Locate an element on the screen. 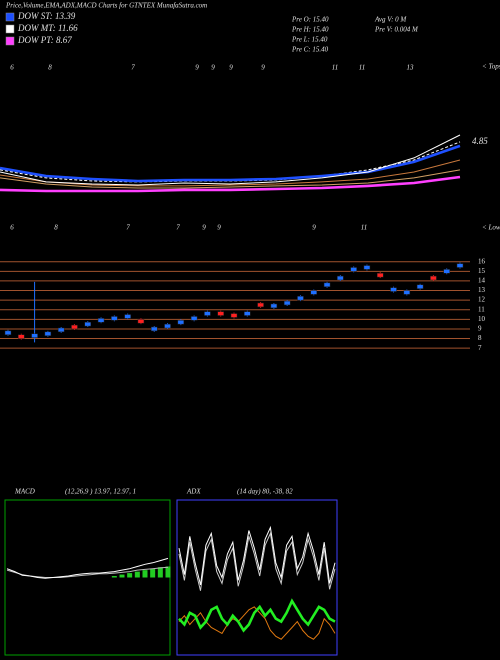 The height and width of the screenshot is (660, 500). price-info: Pre H: 15.40 is located at coordinates (310, 30).